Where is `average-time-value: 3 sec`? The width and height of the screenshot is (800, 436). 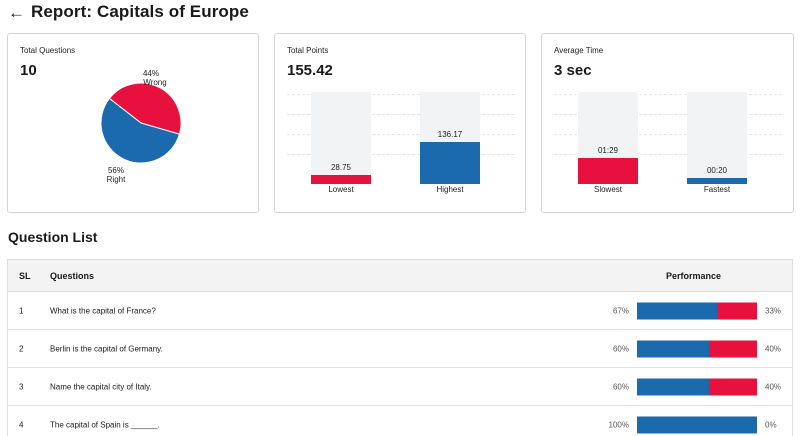 average-time-value: 3 sec is located at coordinates (573, 70).